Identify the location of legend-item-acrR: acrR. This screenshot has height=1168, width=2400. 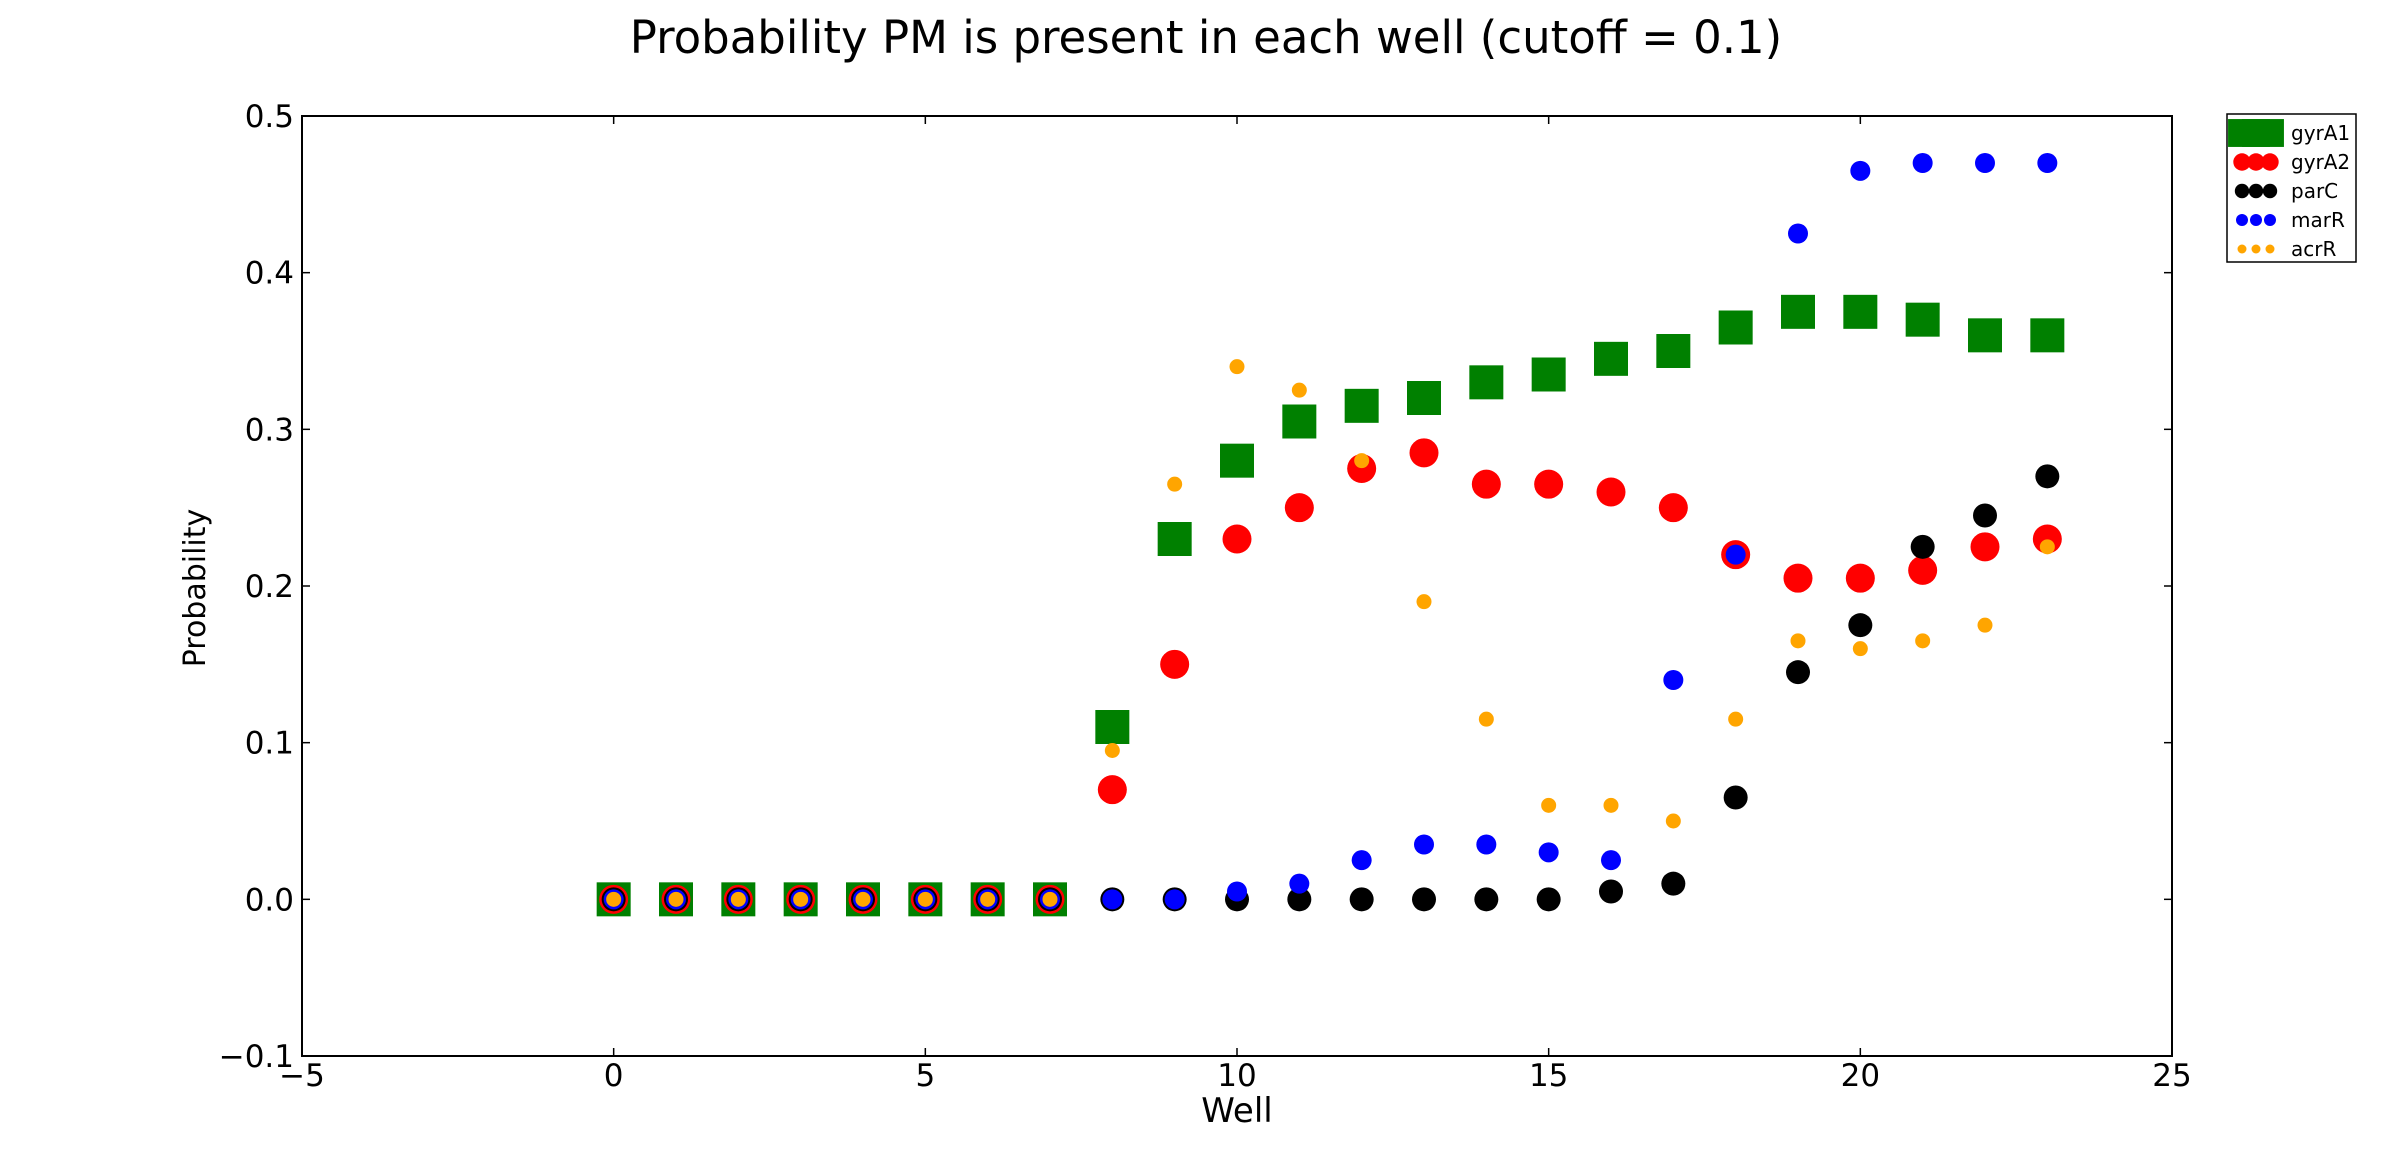
(2286, 249).